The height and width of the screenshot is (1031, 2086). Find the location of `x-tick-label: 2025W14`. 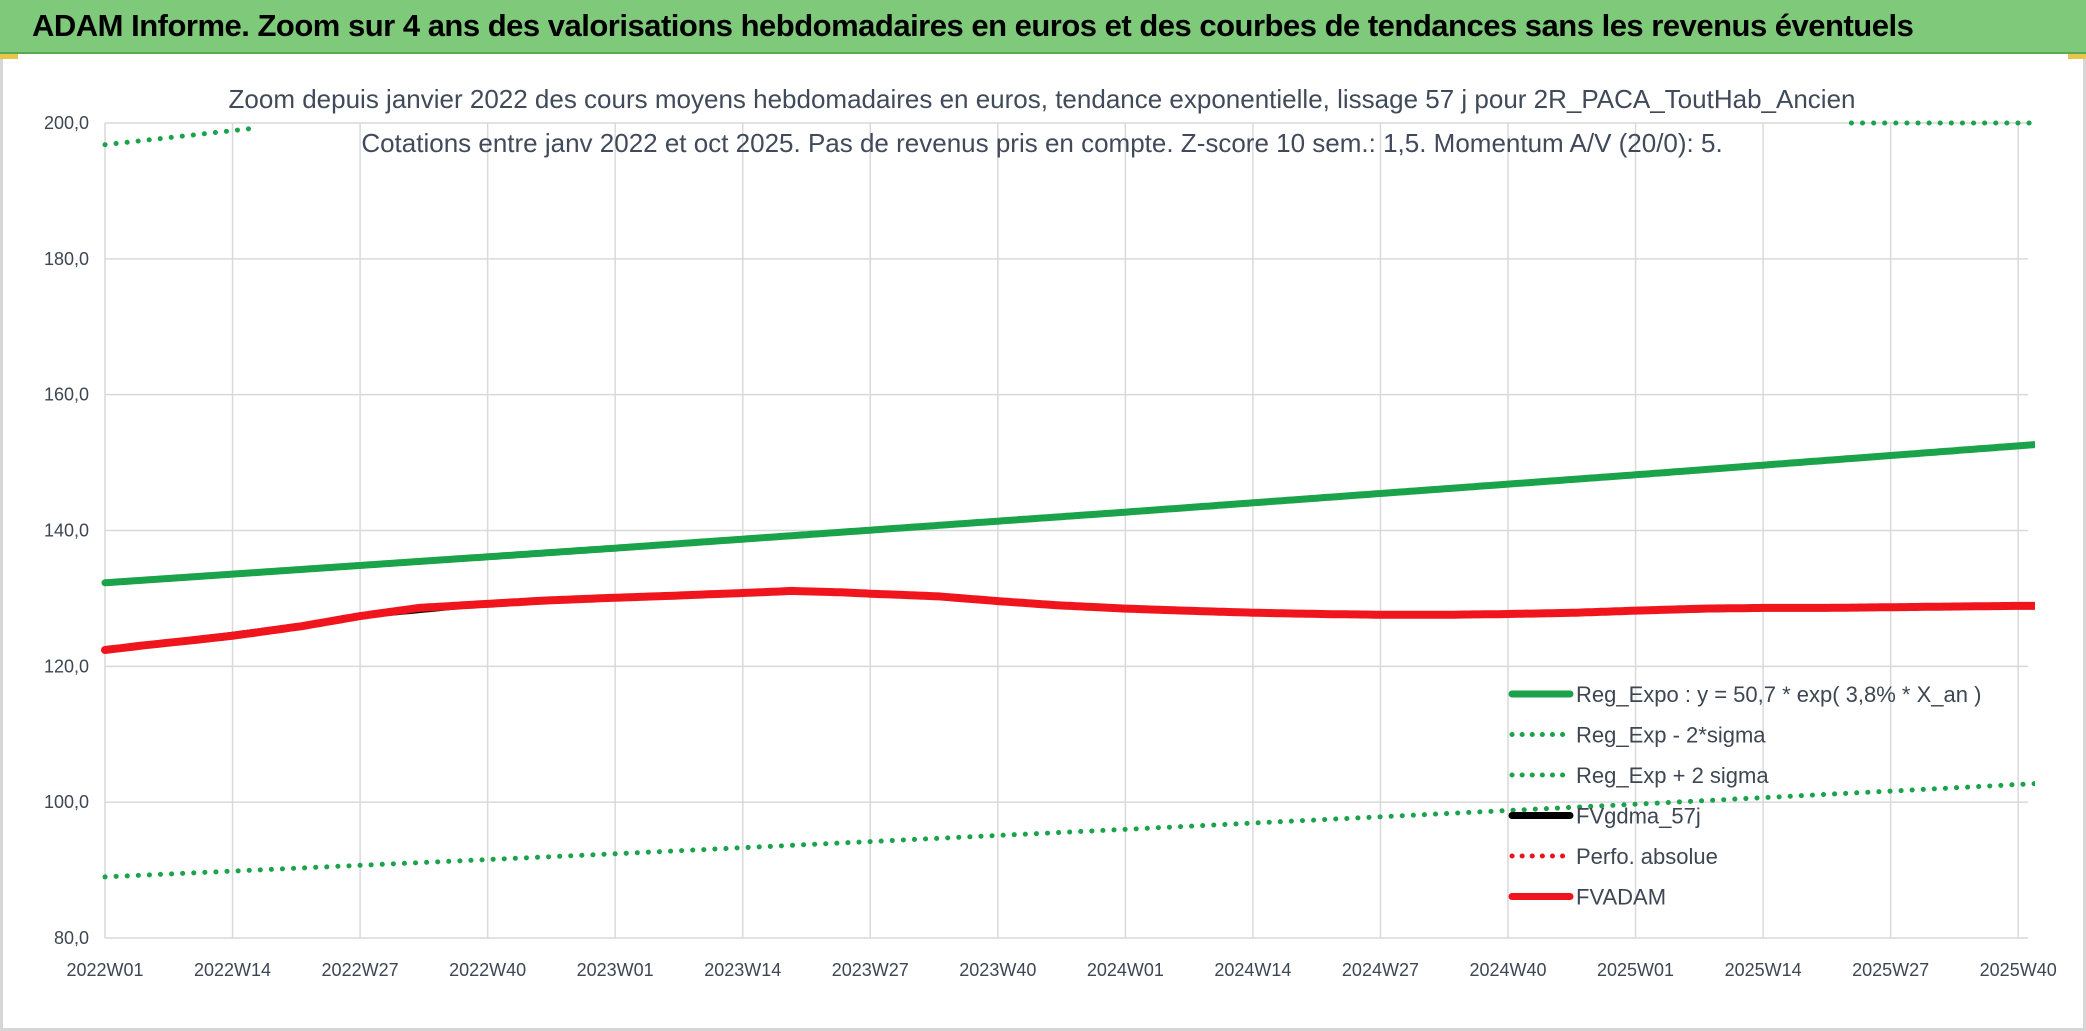

x-tick-label: 2025W14 is located at coordinates (1763, 970).